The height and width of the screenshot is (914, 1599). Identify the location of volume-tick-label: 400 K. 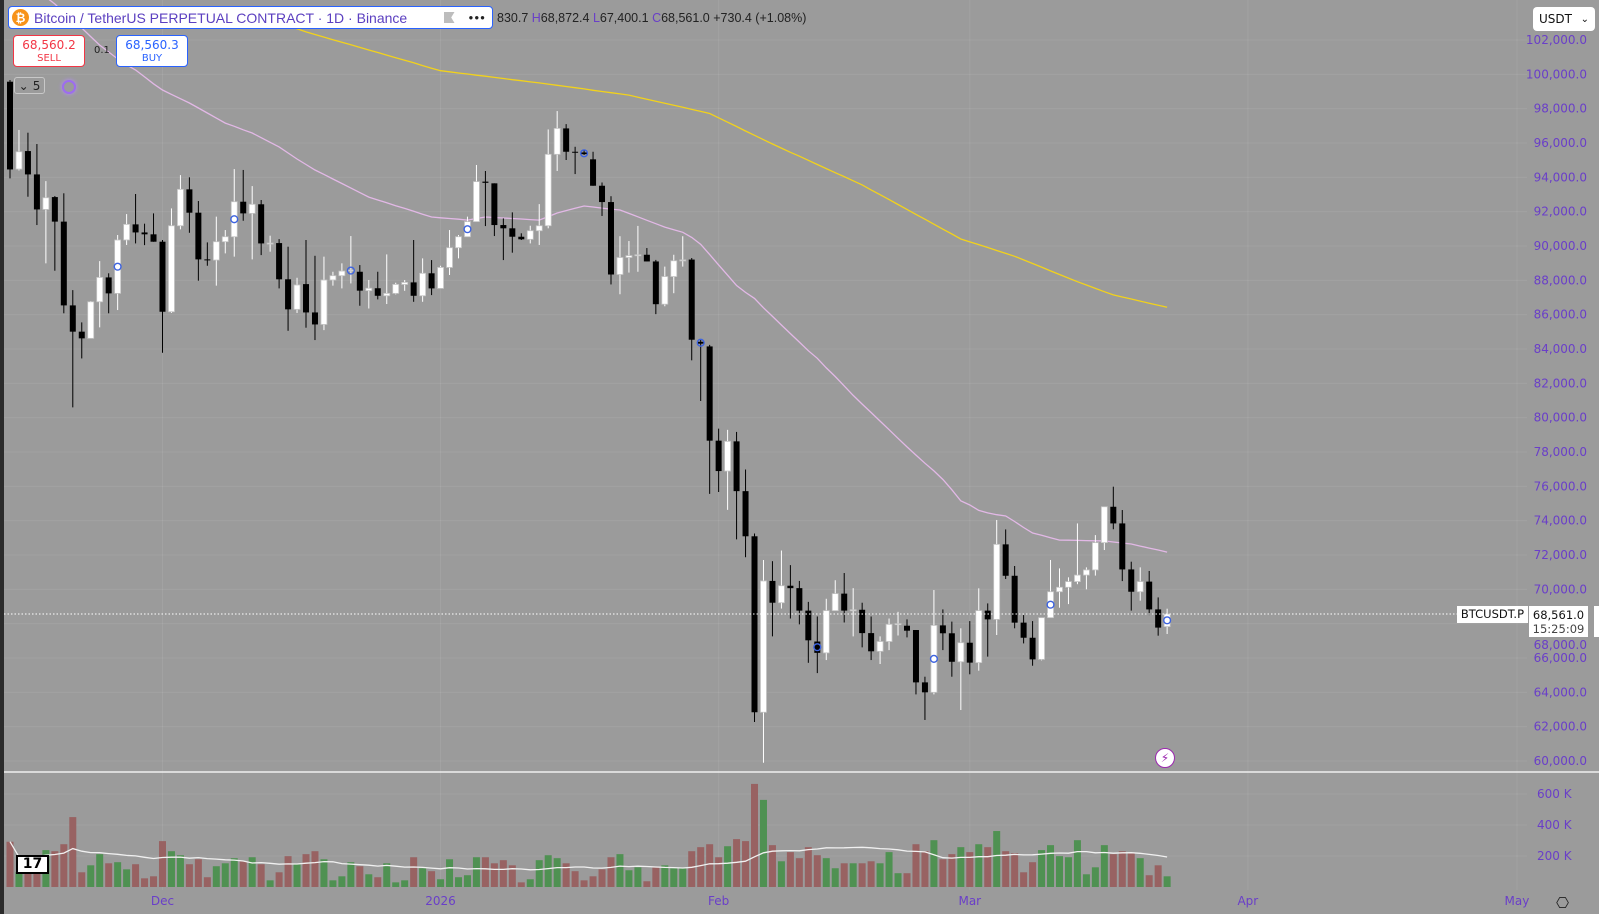
(1555, 825).